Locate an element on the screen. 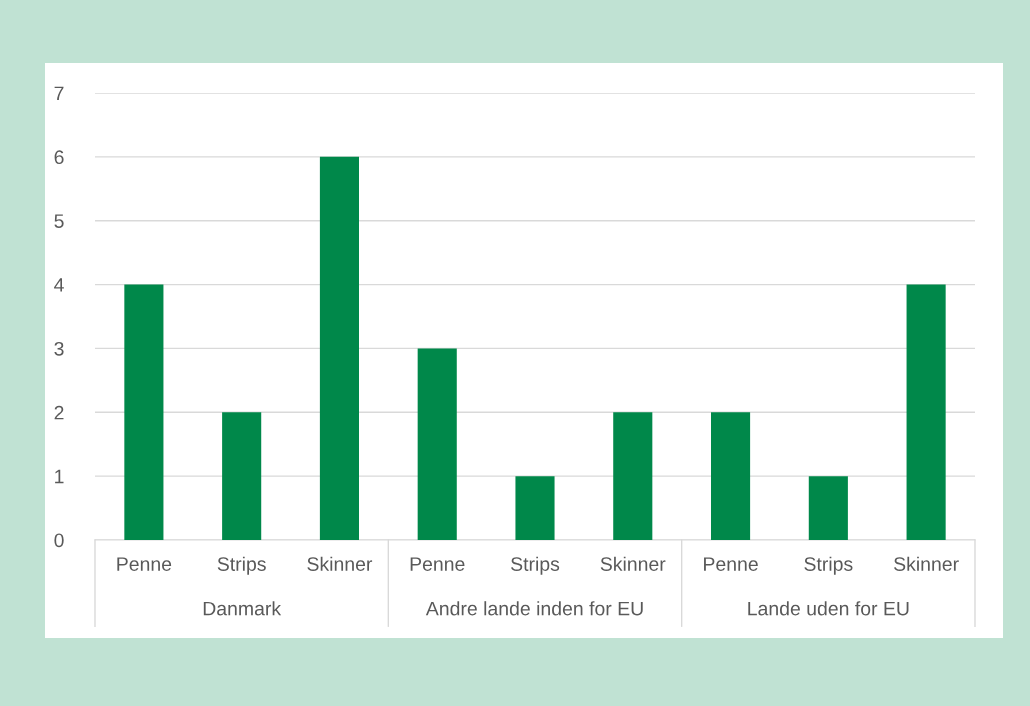 Image resolution: width=1030 pixels, height=706 pixels. y-tick-label: 2 is located at coordinates (59, 412).